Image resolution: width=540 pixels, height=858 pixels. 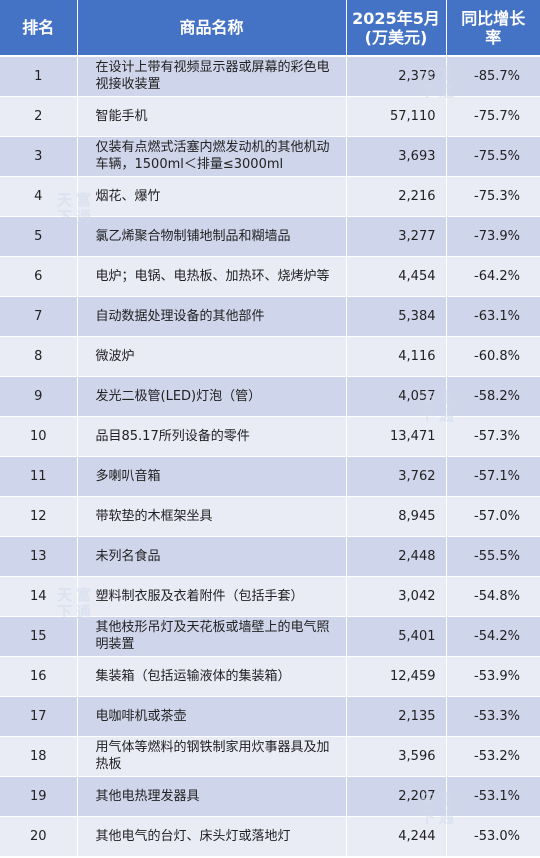 I want to click on product-name-cell: 其他电热理发器具, so click(x=212, y=796).